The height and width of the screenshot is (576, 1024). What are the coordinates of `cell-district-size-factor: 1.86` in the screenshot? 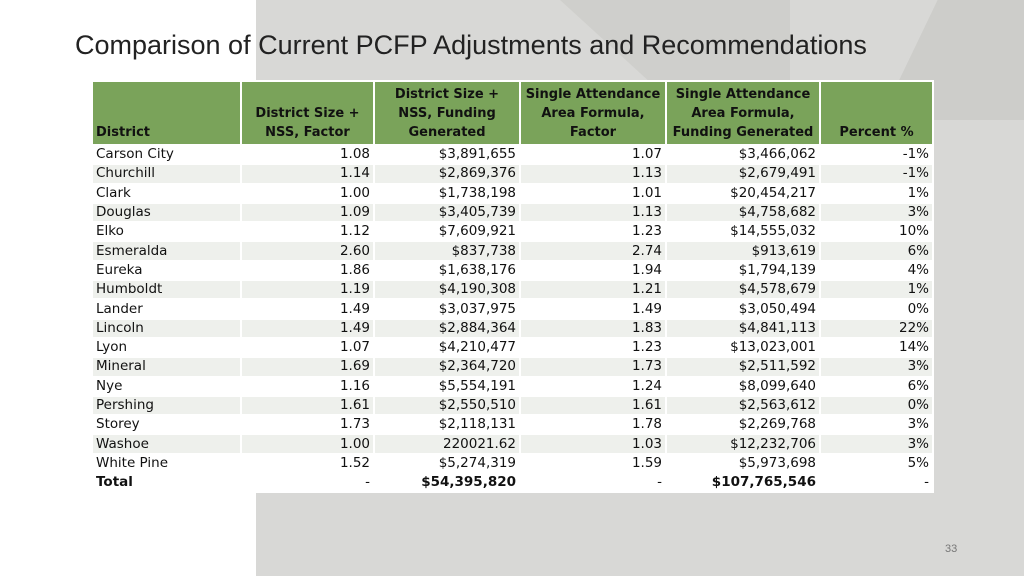 It's located at (307, 270).